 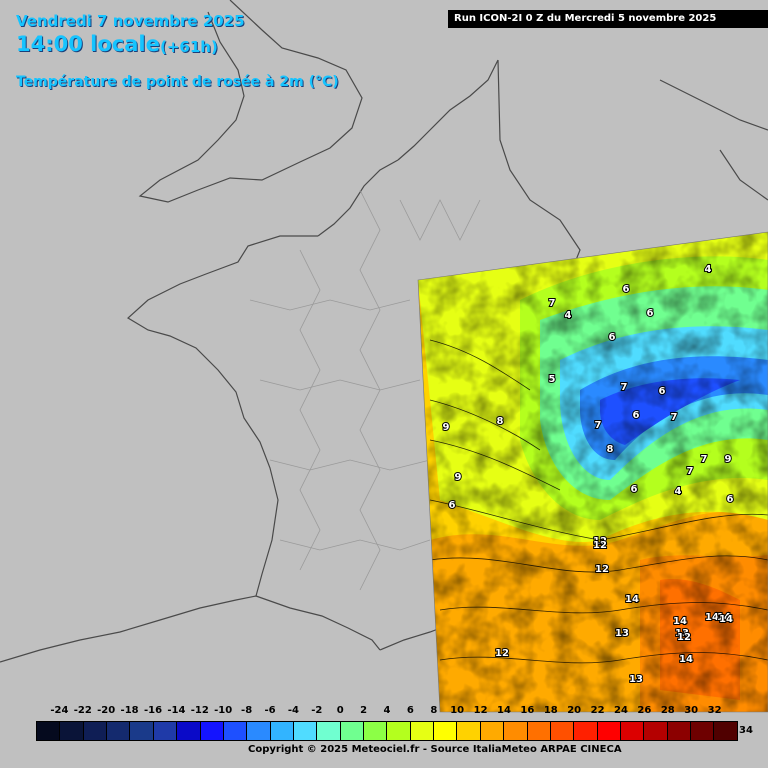 What do you see at coordinates (153, 710) in the screenshot?
I see `legend-tick-label: -16` at bounding box center [153, 710].